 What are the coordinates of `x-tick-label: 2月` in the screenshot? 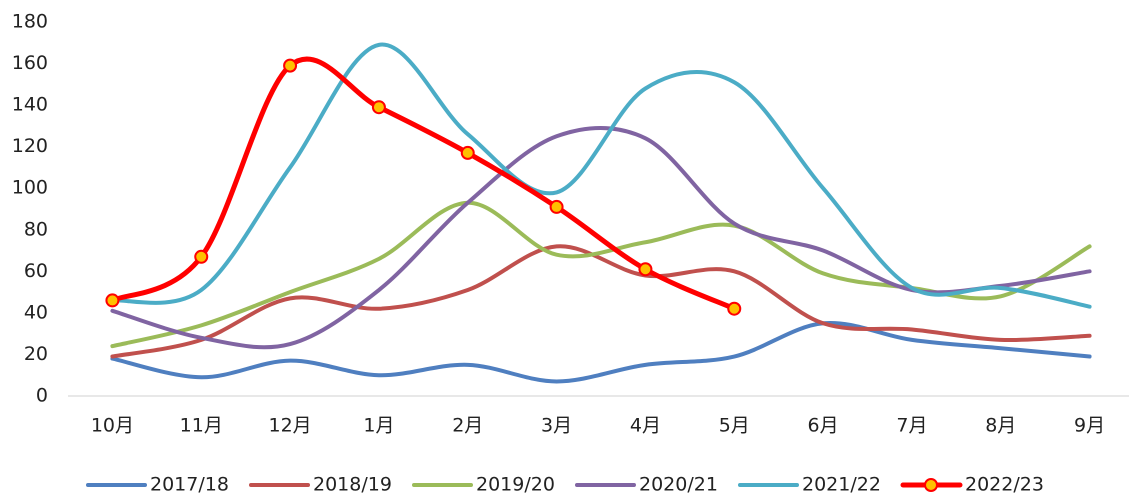 It's located at (467, 426).